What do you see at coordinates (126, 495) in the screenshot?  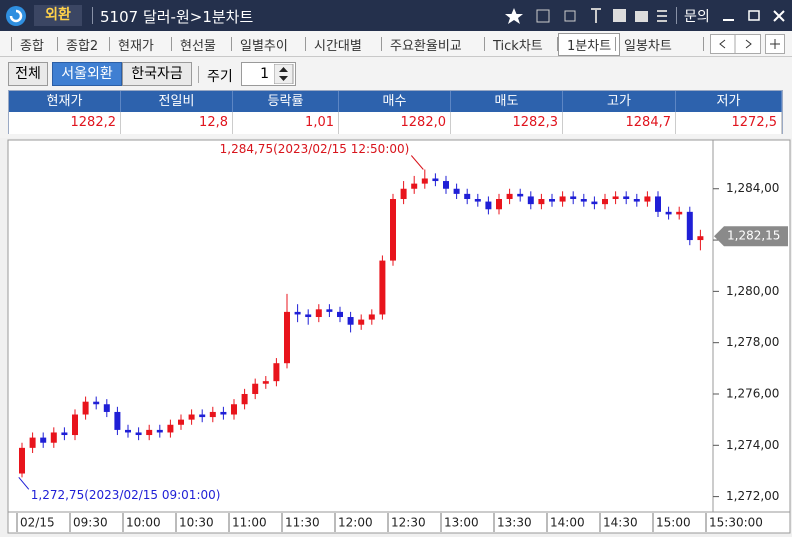 I see `annotation: 1,272,75(2023/02/15 09:01:00)` at bounding box center [126, 495].